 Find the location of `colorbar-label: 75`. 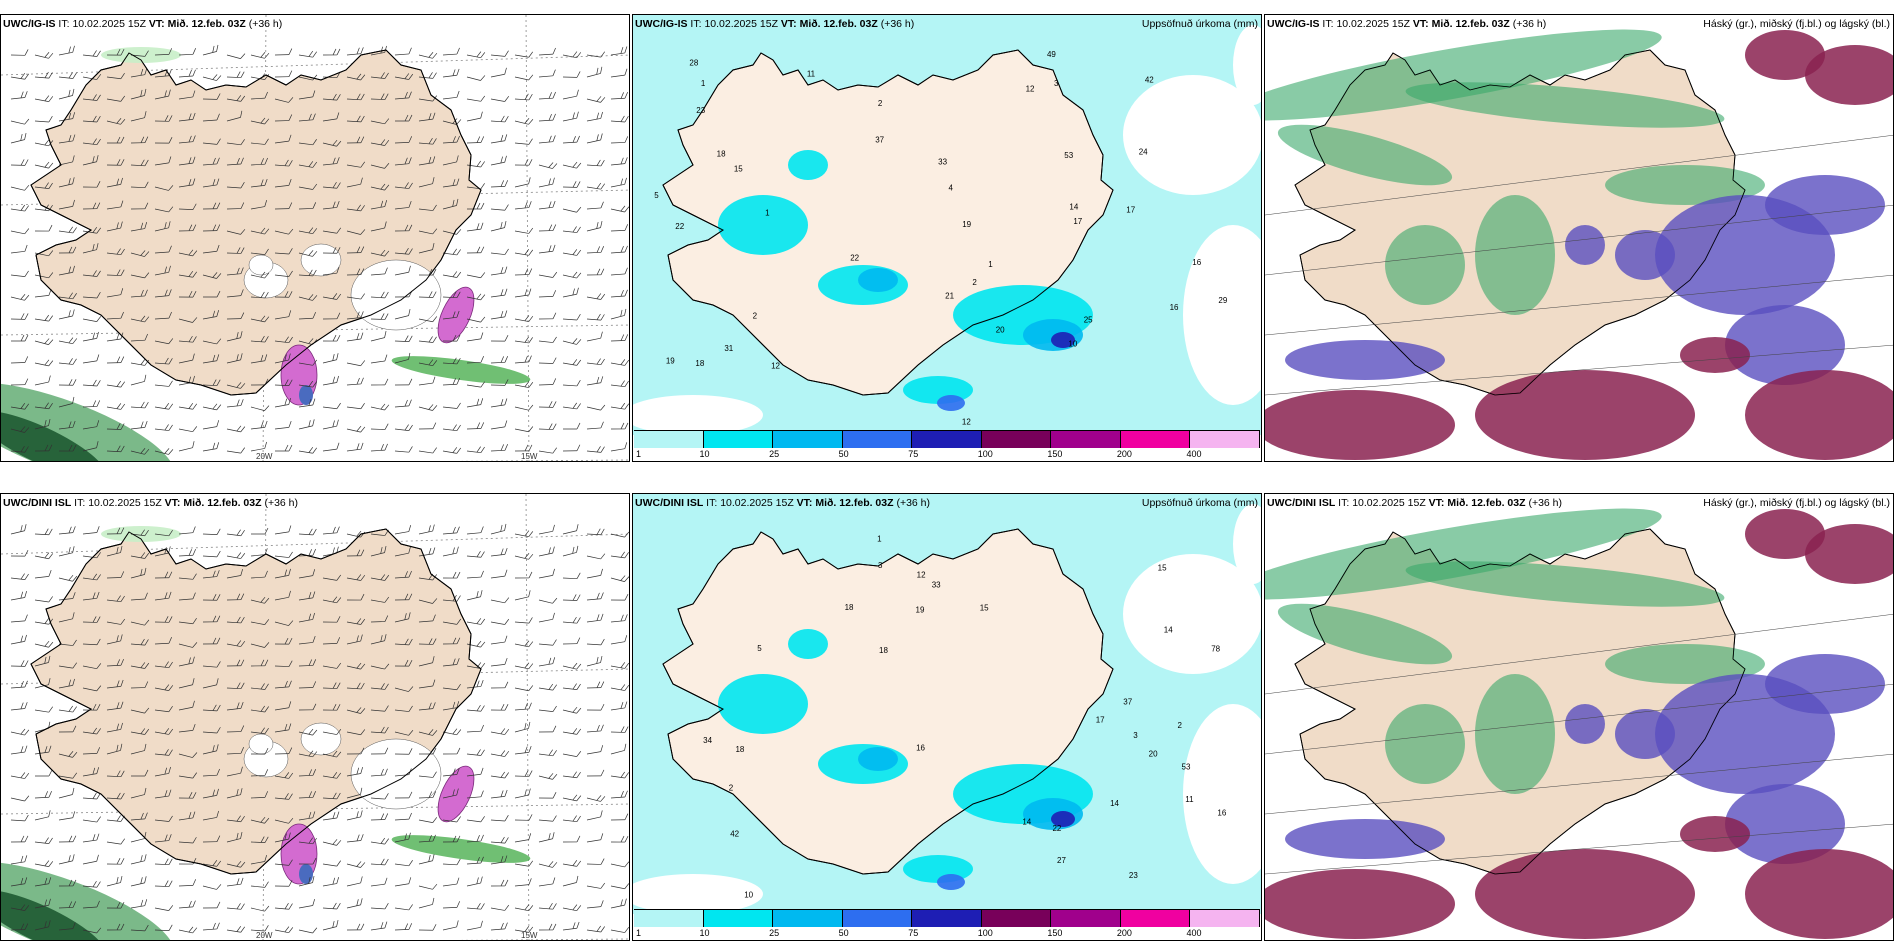

colorbar-label: 75 is located at coordinates (913, 454).